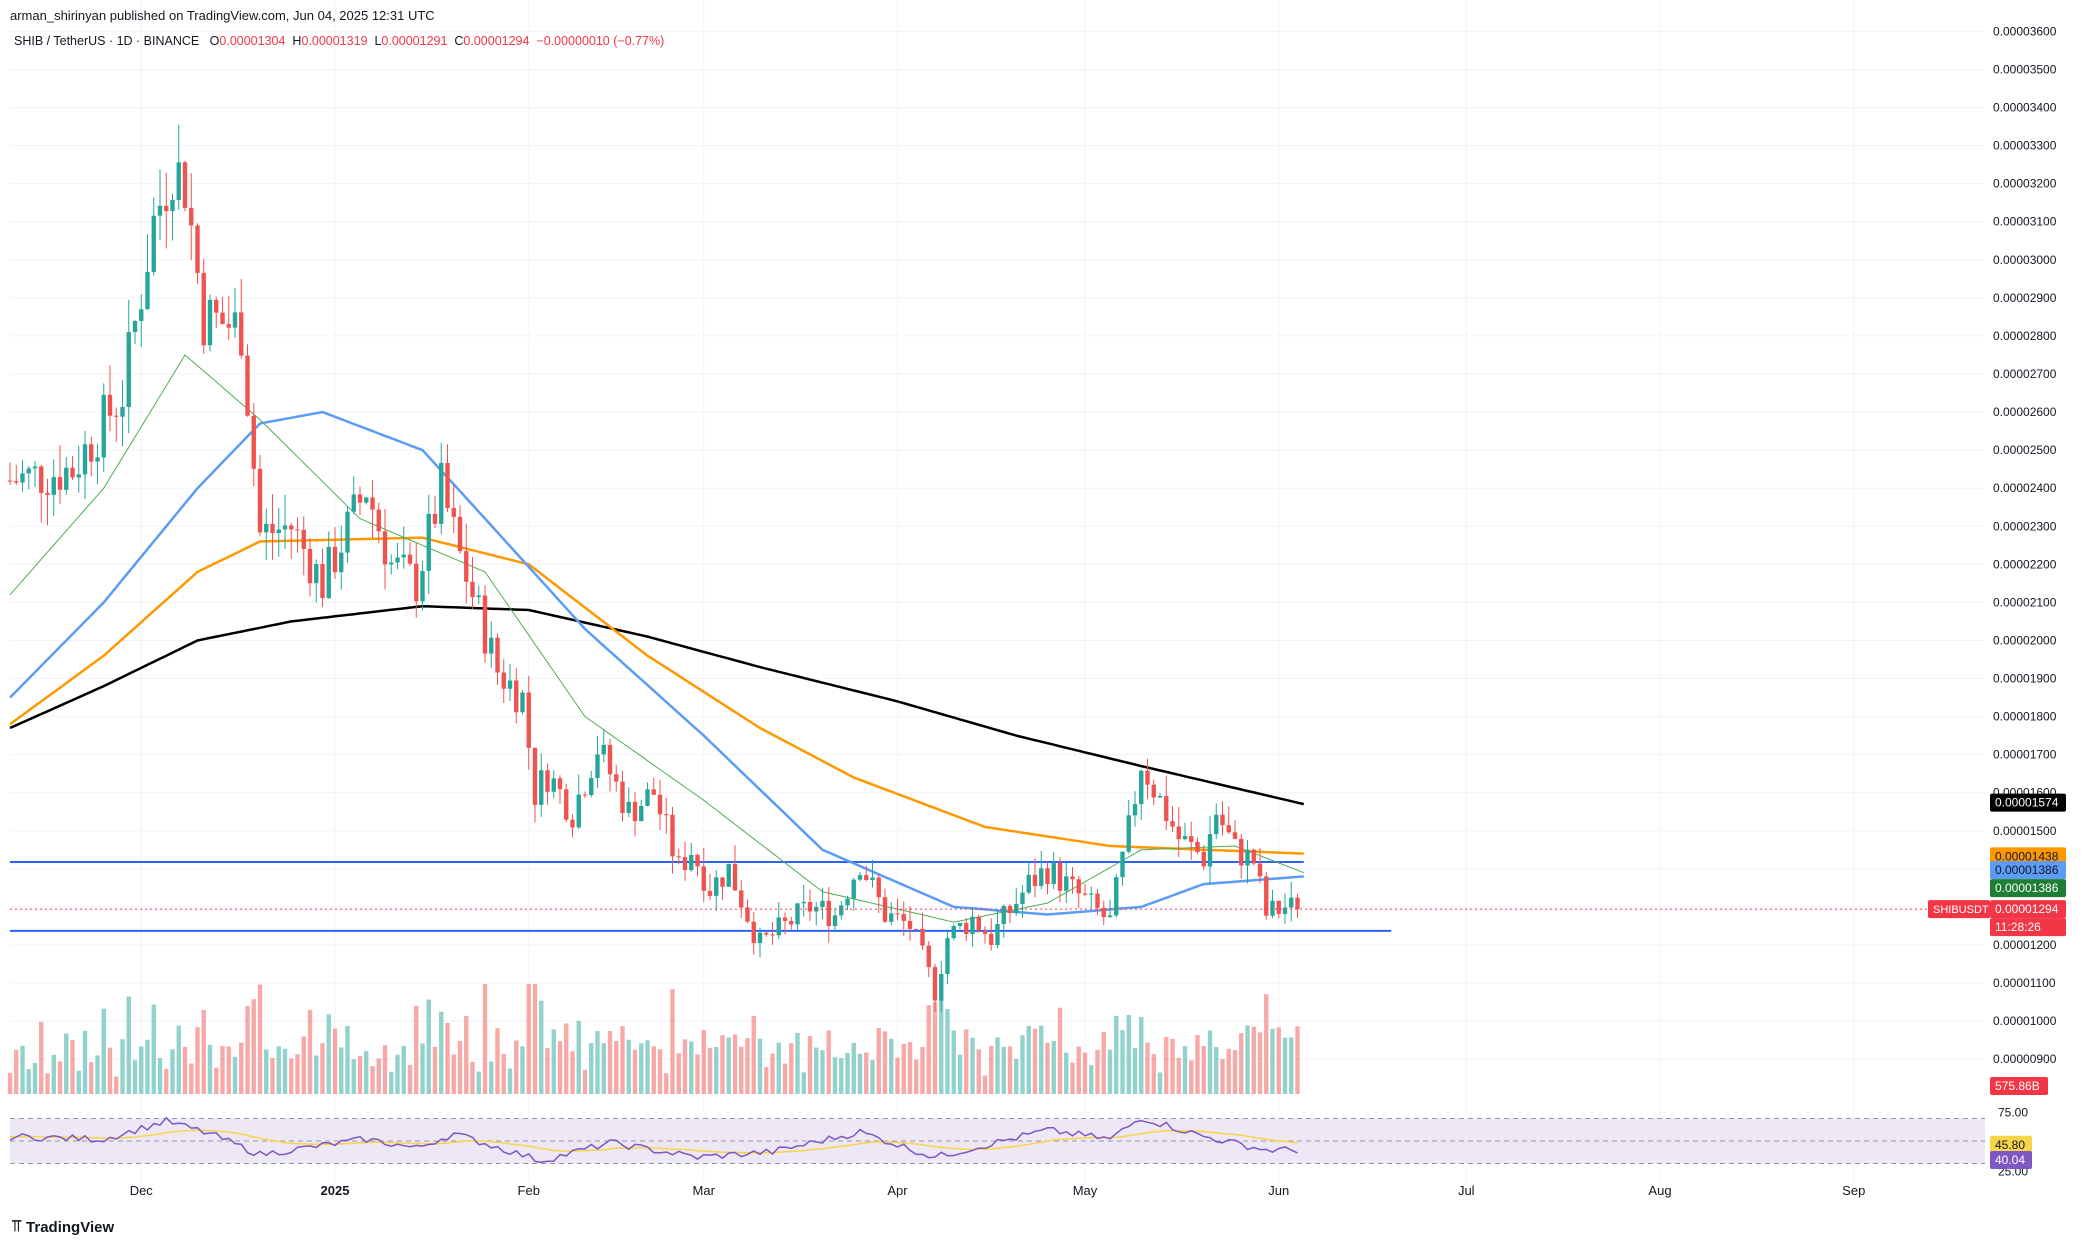 The image size is (2084, 1244). I want to click on close-value: 0.00001294, so click(496, 41).